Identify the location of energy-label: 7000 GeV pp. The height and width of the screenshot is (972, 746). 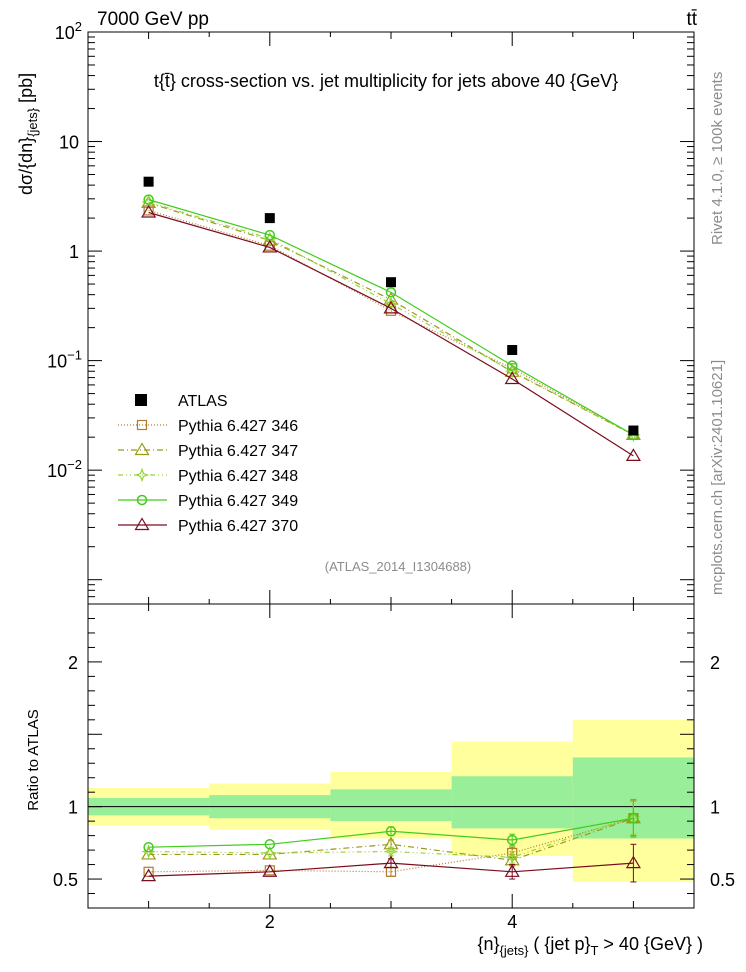
(153, 19).